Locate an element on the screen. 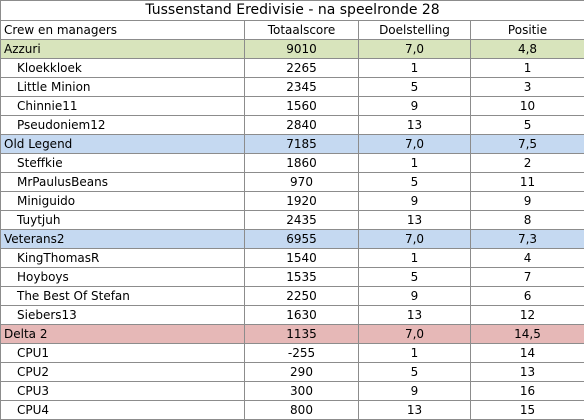 This screenshot has width=584, height=420. player-position: 14 is located at coordinates (527, 353).